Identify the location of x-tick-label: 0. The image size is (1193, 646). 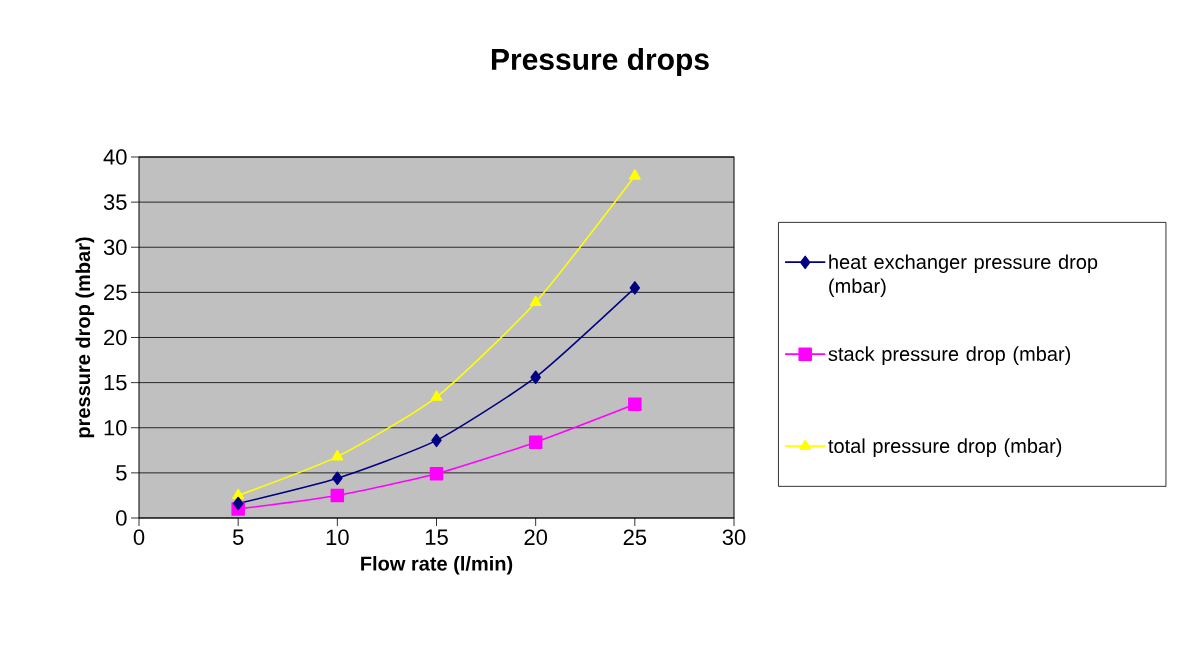
(139, 537).